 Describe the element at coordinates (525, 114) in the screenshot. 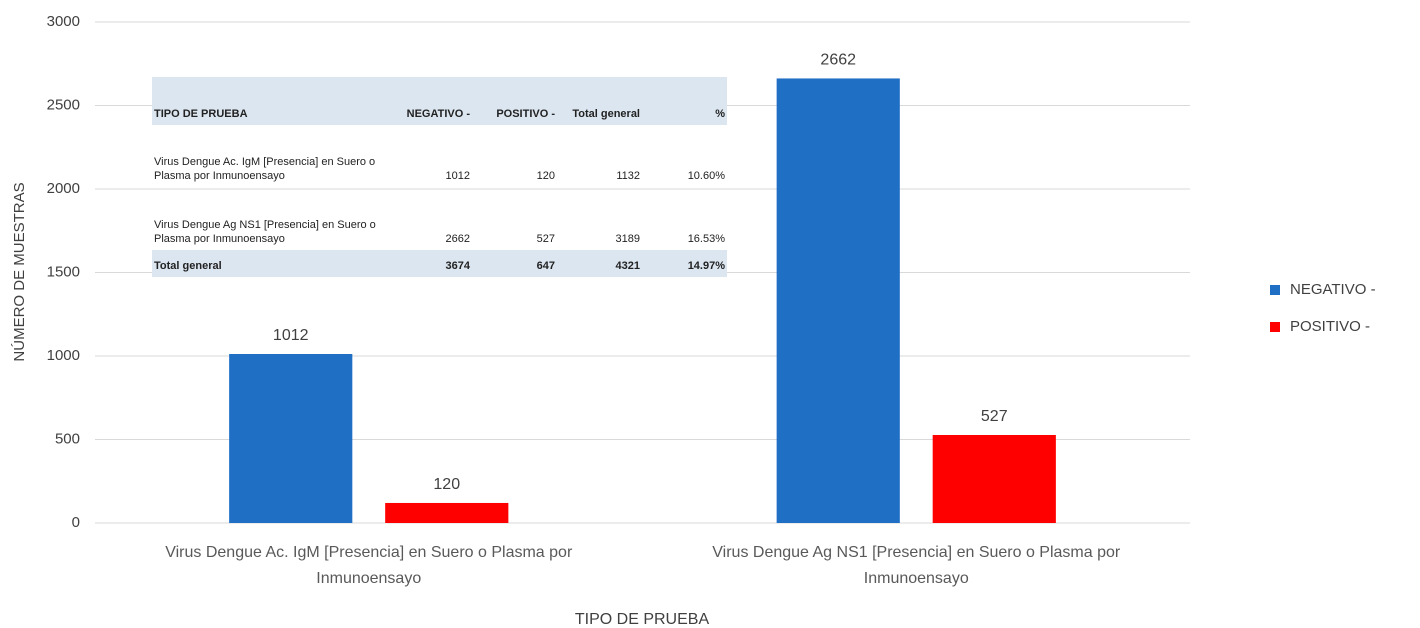

I see `table-cell: POSITIVO -` at that location.